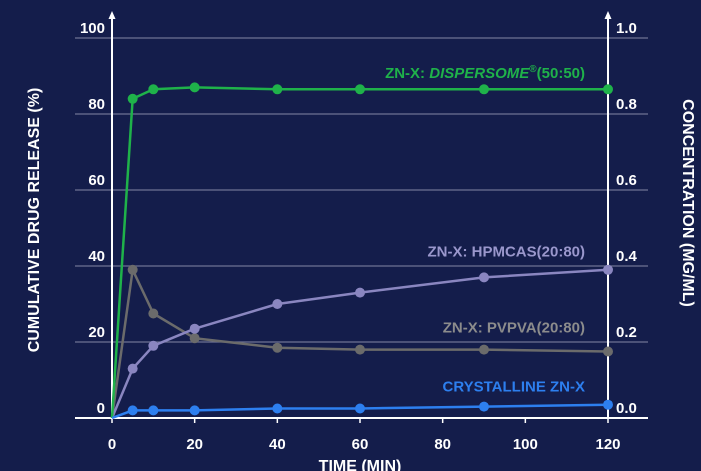  Describe the element at coordinates (608, 15) in the screenshot. I see `y-axis-arrow-right` at that location.